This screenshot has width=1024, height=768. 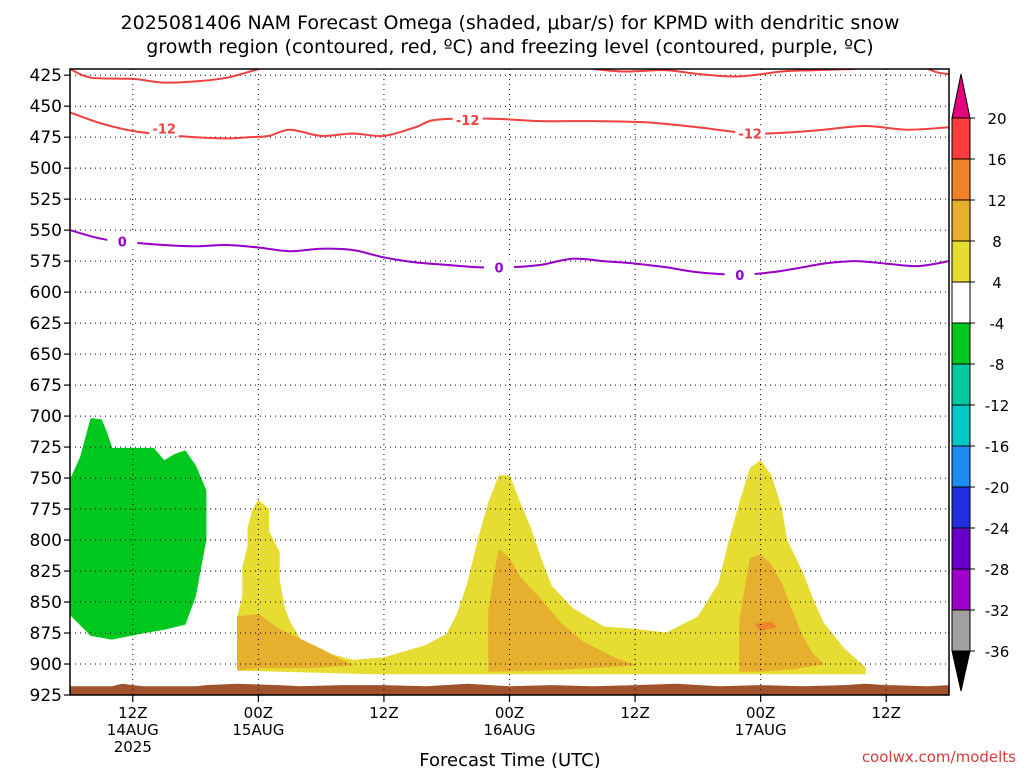 I want to click on x-tick-label: 15AUG, so click(x=258, y=730).